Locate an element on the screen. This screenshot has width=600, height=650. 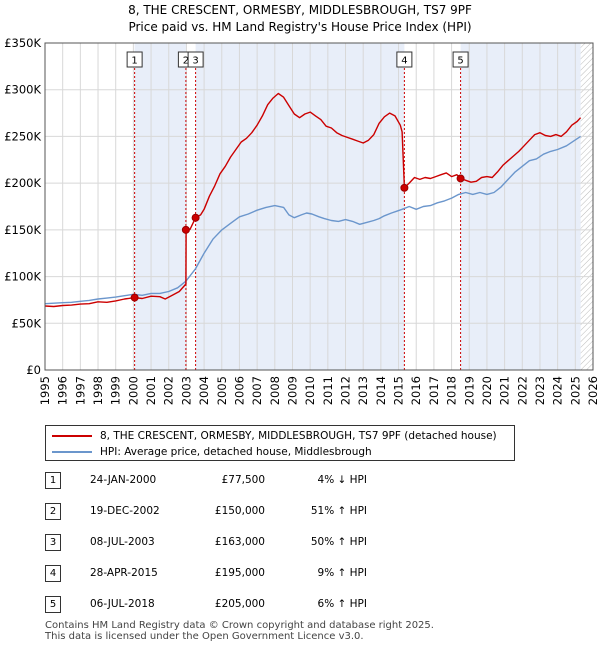
y-tick-label: £350K is located at coordinates (22, 43).